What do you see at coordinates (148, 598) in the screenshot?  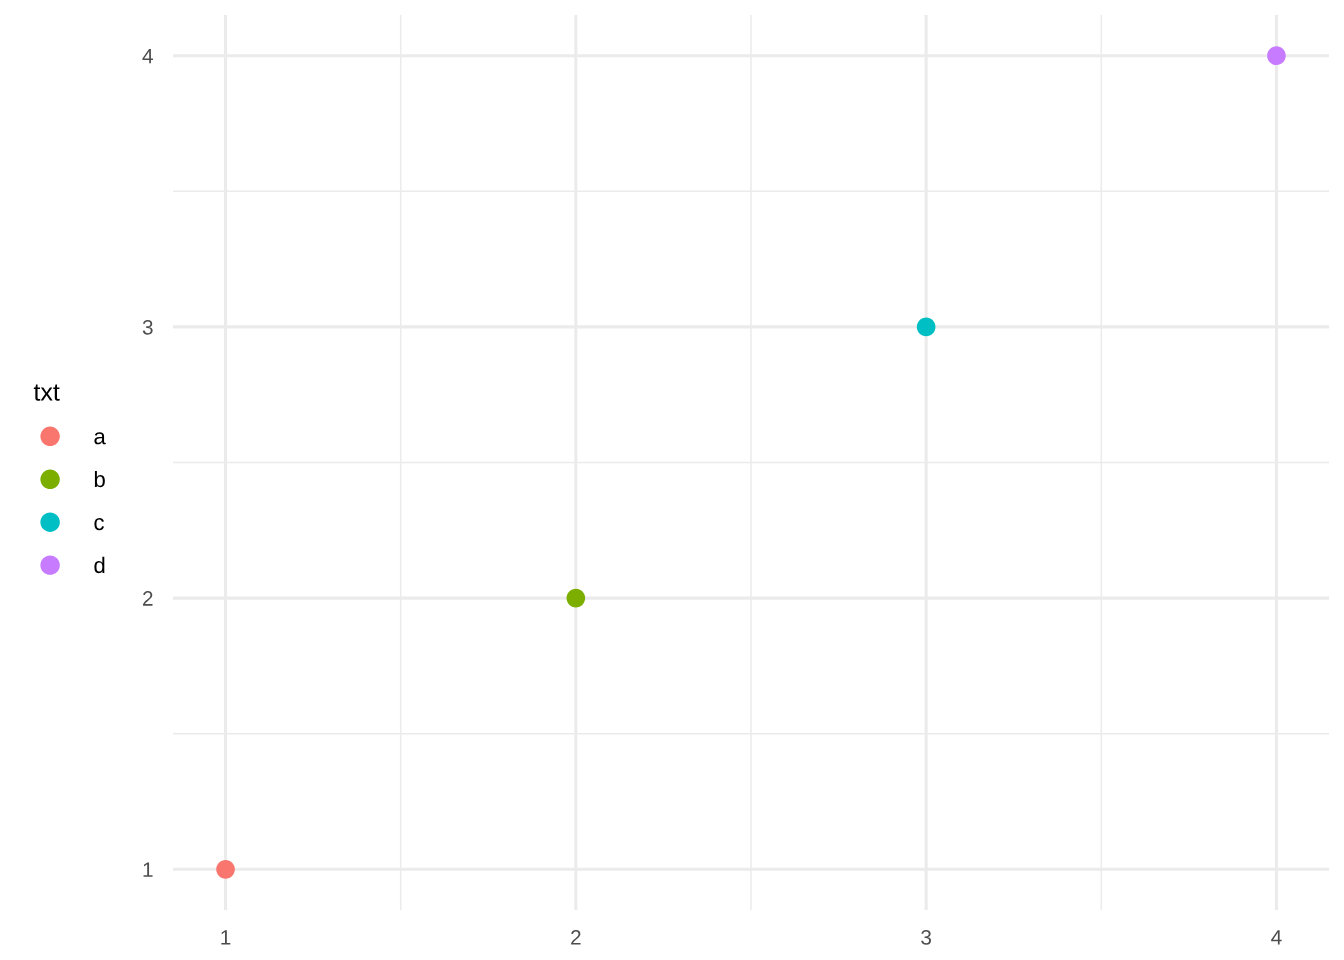 I see `y-tick-label: 2` at bounding box center [148, 598].